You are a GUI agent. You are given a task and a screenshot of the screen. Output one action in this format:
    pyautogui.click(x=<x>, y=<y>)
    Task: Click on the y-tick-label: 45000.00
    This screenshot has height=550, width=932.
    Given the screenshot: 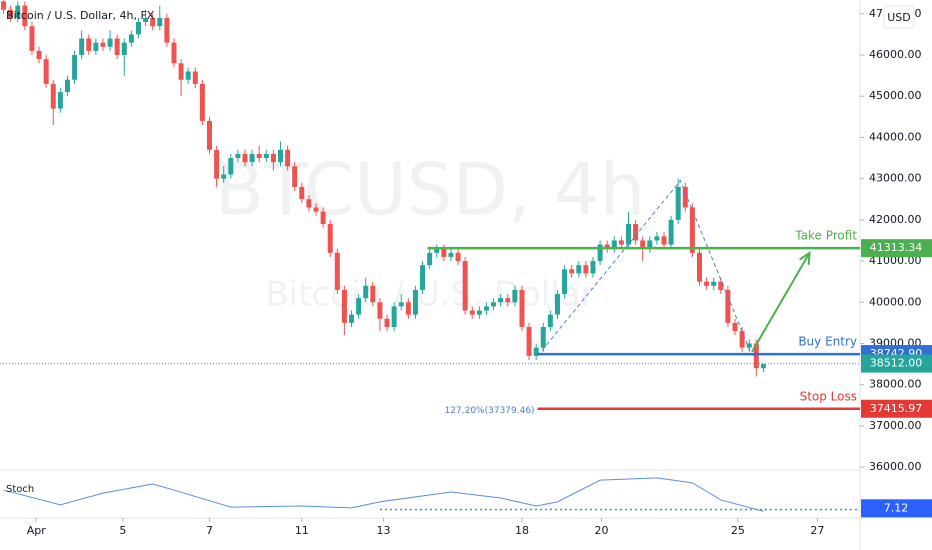 What is the action you would take?
    pyautogui.click(x=895, y=95)
    